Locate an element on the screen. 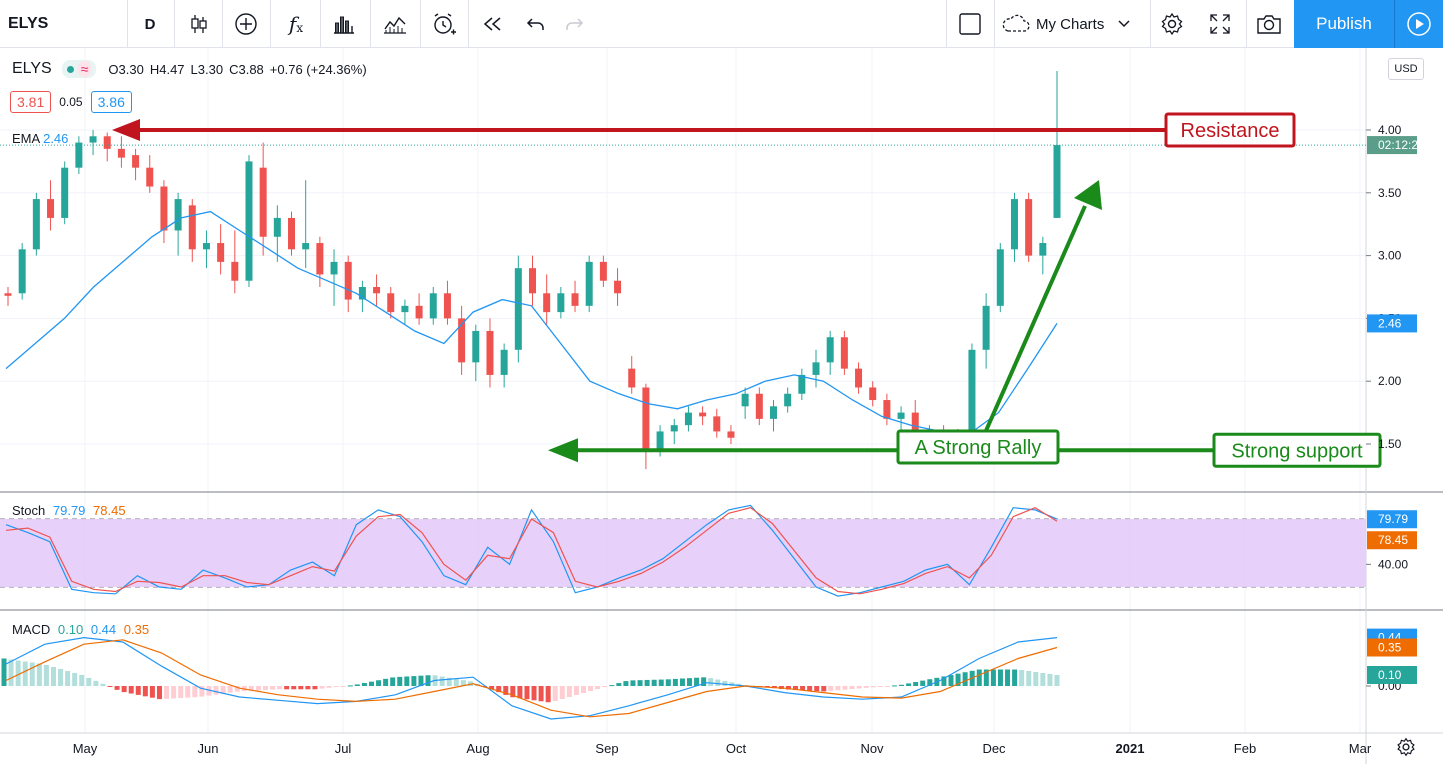 The height and width of the screenshot is (764, 1443). time-tick-label: Aug is located at coordinates (477, 748).